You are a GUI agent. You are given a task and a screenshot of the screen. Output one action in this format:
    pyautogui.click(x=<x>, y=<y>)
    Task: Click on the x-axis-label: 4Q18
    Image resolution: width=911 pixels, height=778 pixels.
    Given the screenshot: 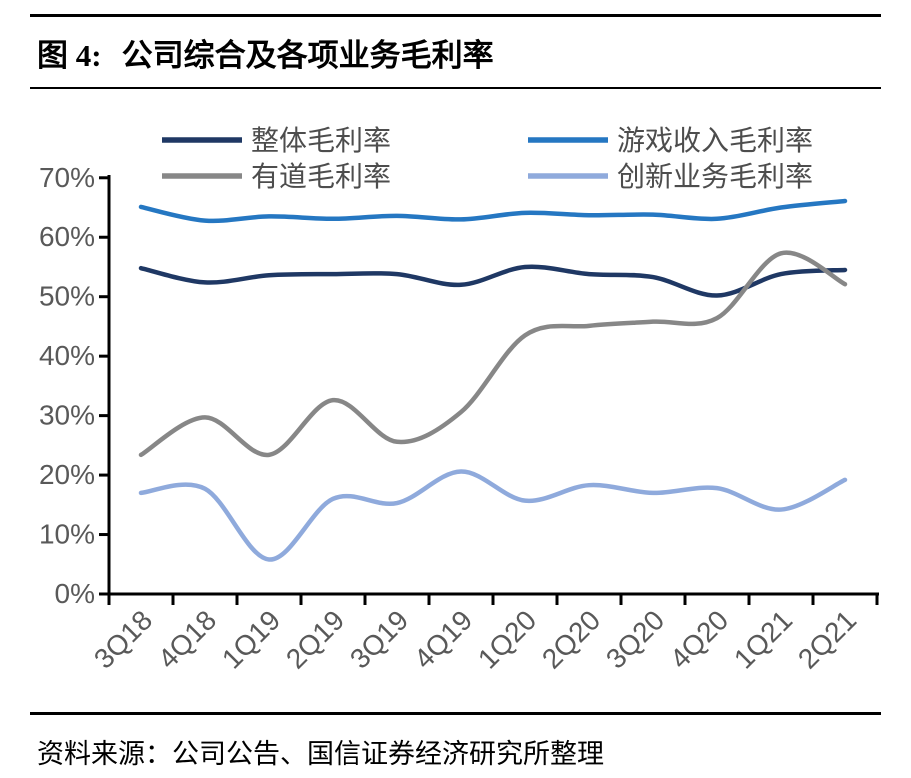 What is the action you would take?
    pyautogui.click(x=187, y=639)
    